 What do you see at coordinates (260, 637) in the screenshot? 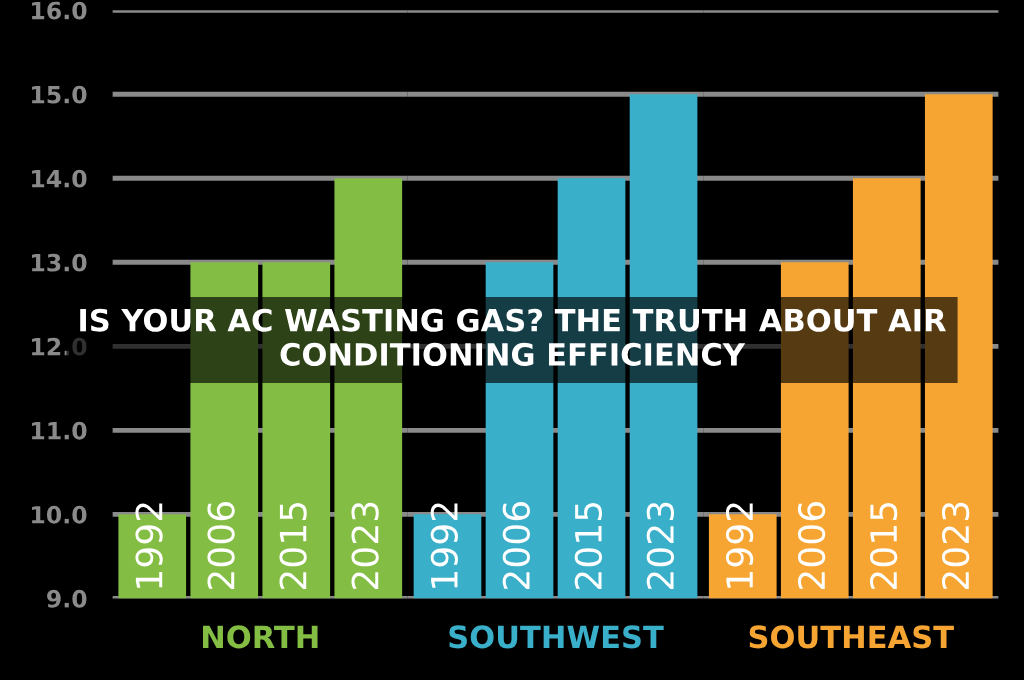
I see `x-axis-title: NORTH` at bounding box center [260, 637].